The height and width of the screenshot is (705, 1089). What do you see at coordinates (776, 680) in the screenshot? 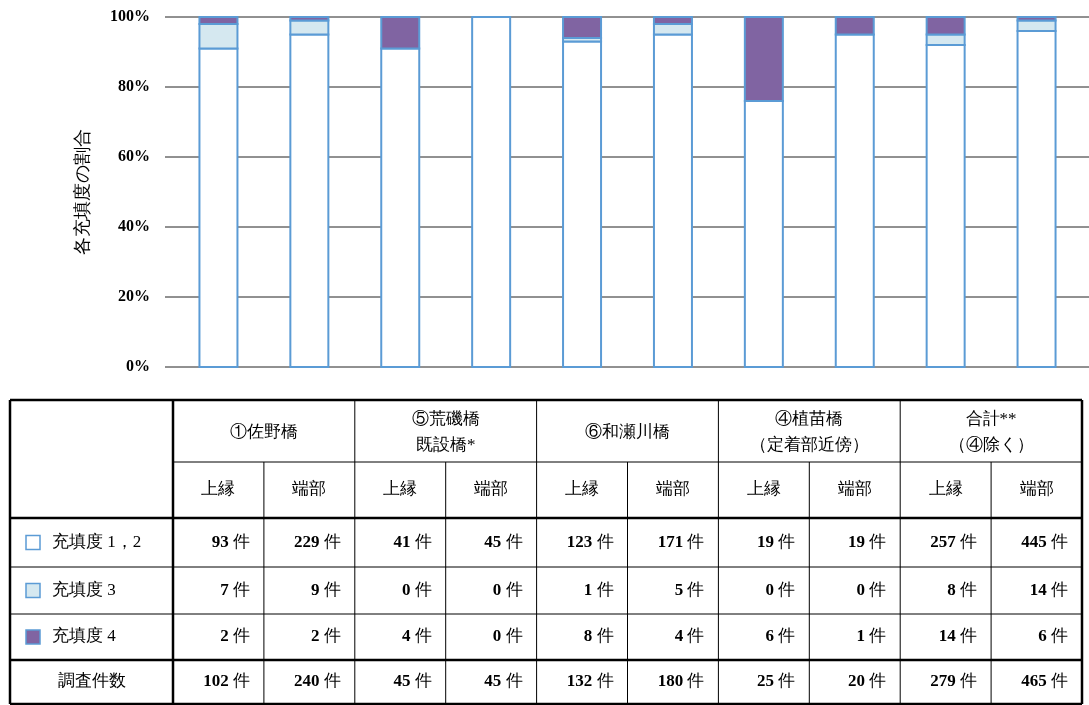
I see `data-label: 25 件` at bounding box center [776, 680].